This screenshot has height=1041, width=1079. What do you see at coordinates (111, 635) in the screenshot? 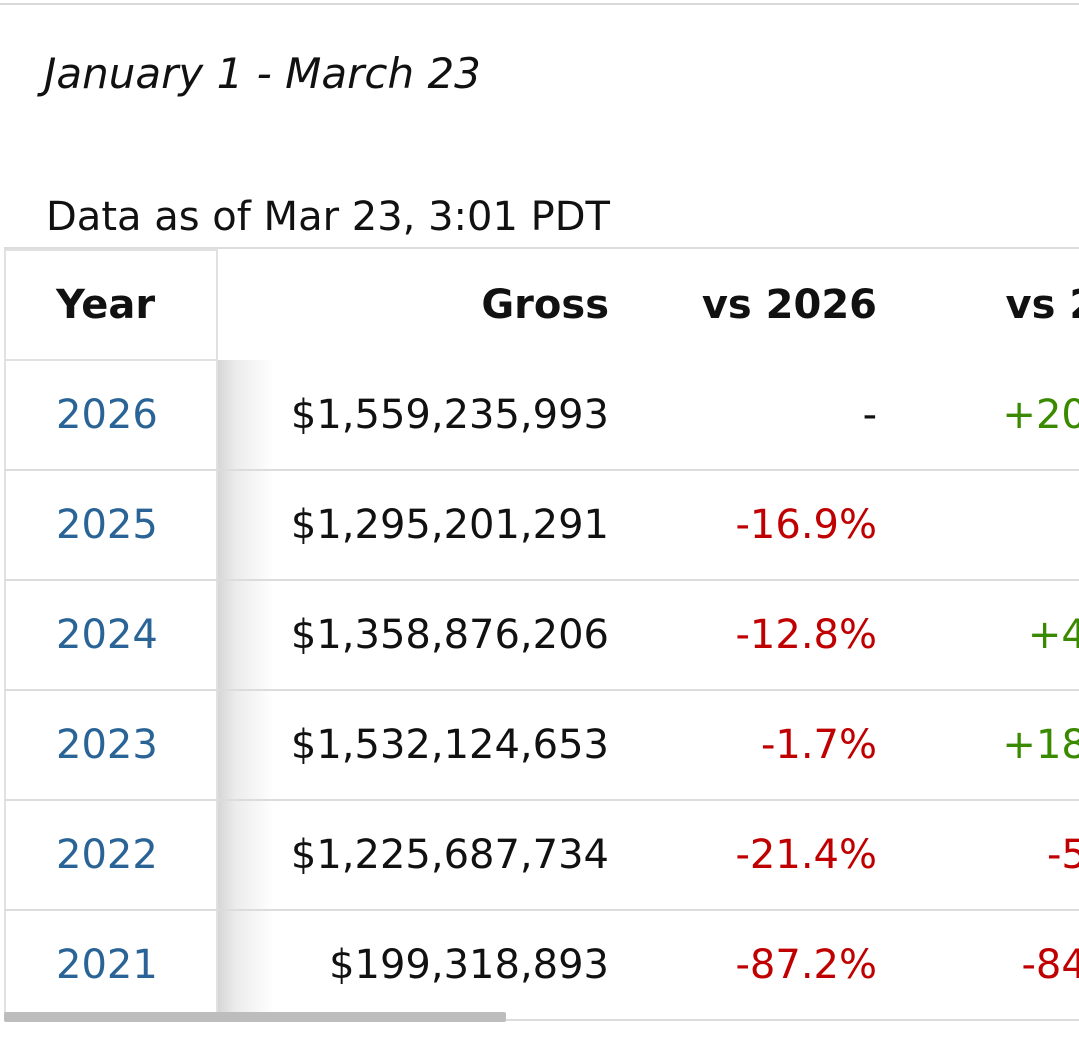
I see `year-link: 2024` at bounding box center [111, 635].